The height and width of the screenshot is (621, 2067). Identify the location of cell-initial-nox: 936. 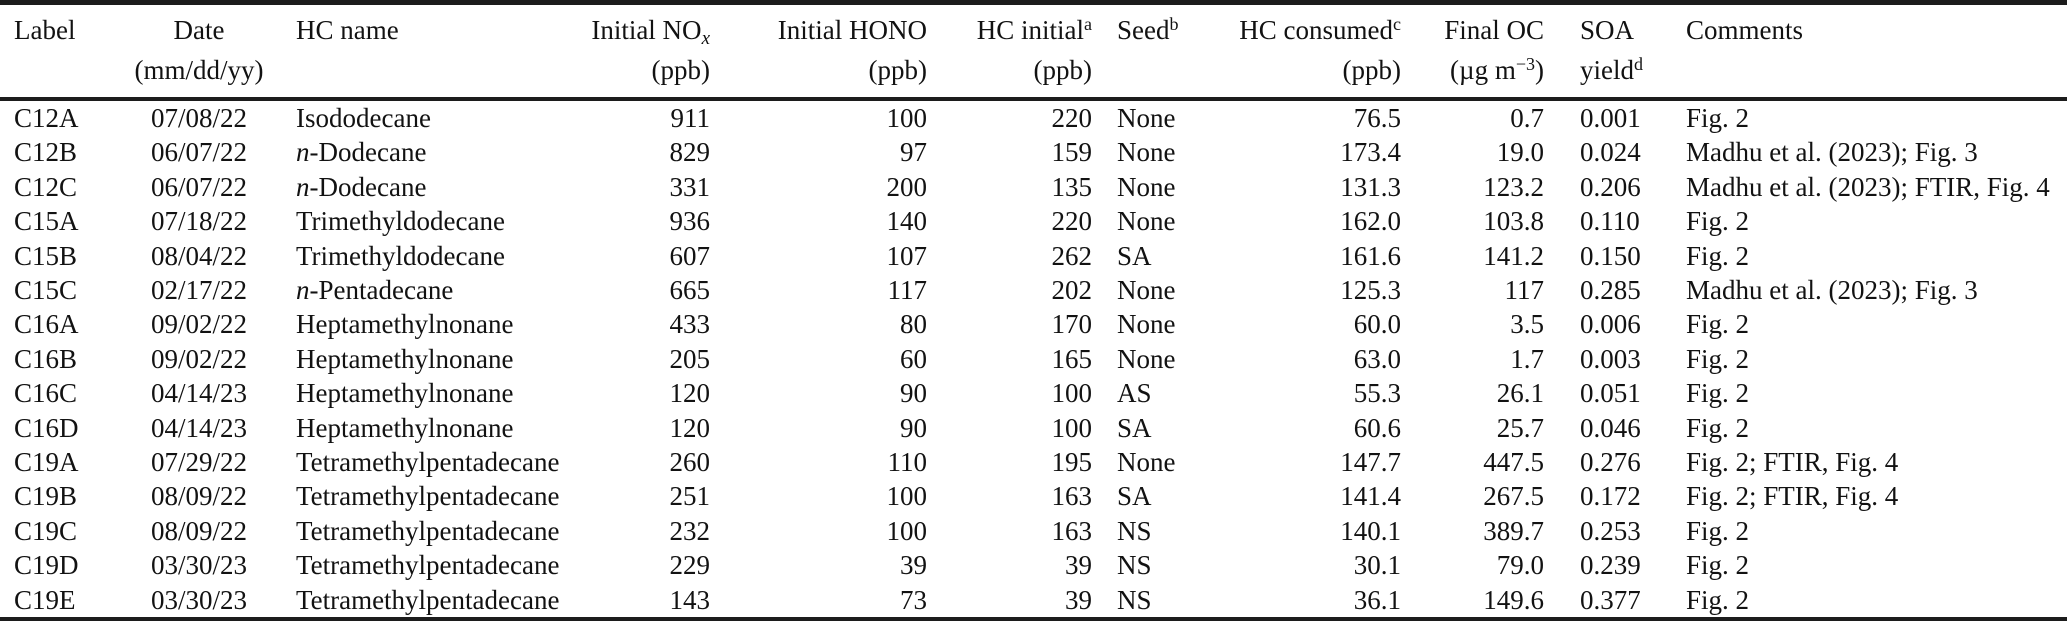
(690, 221).